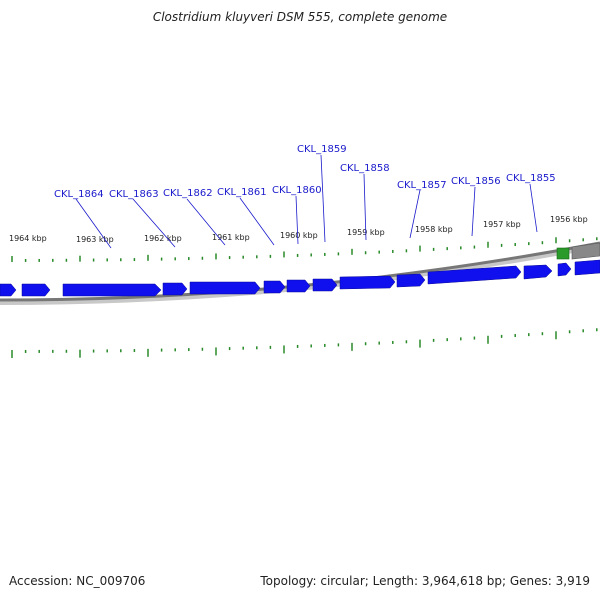  I want to click on gene-label: CKL_1856, so click(476, 181).